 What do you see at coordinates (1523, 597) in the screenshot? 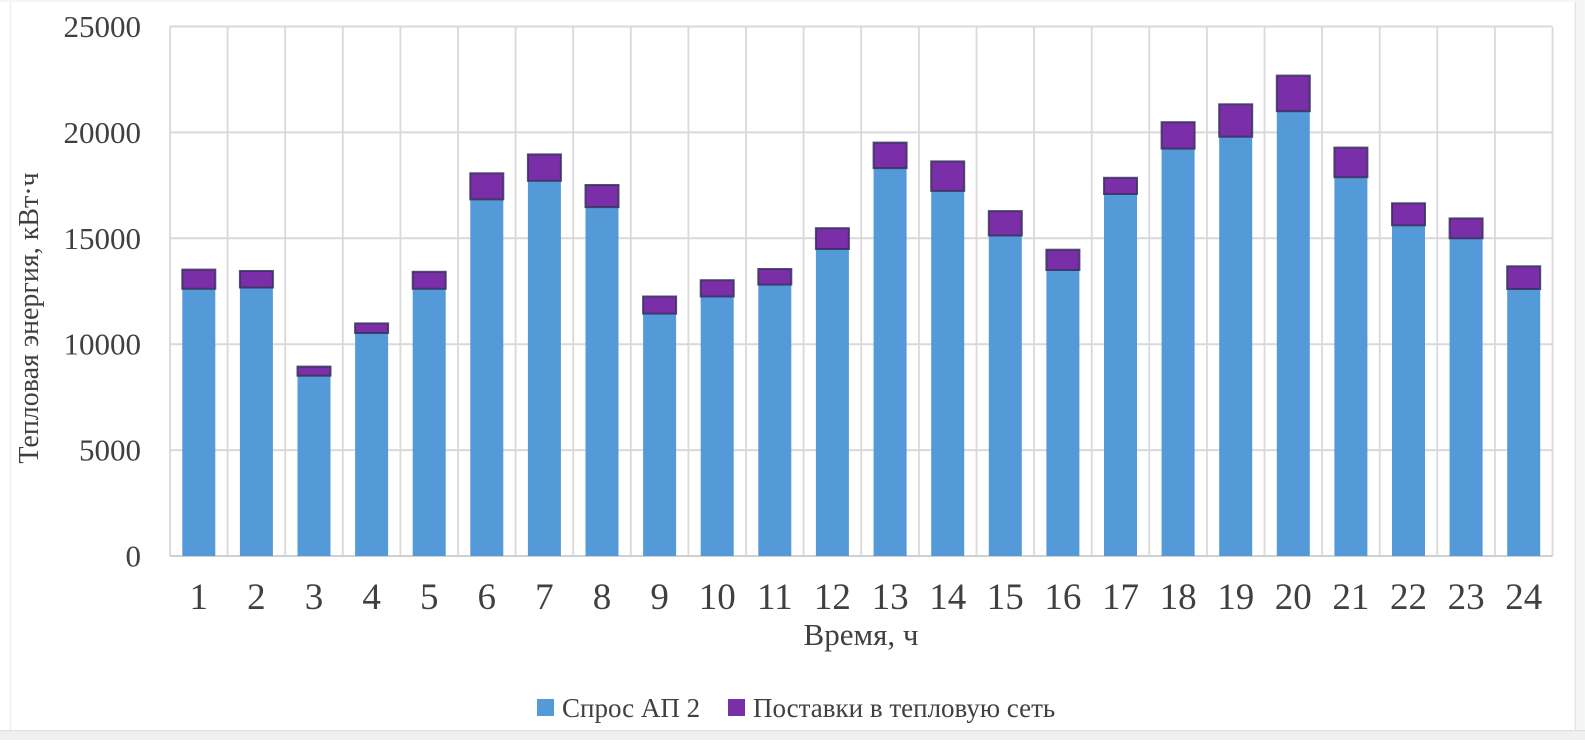
I see `svg-text: 24` at bounding box center [1523, 597].